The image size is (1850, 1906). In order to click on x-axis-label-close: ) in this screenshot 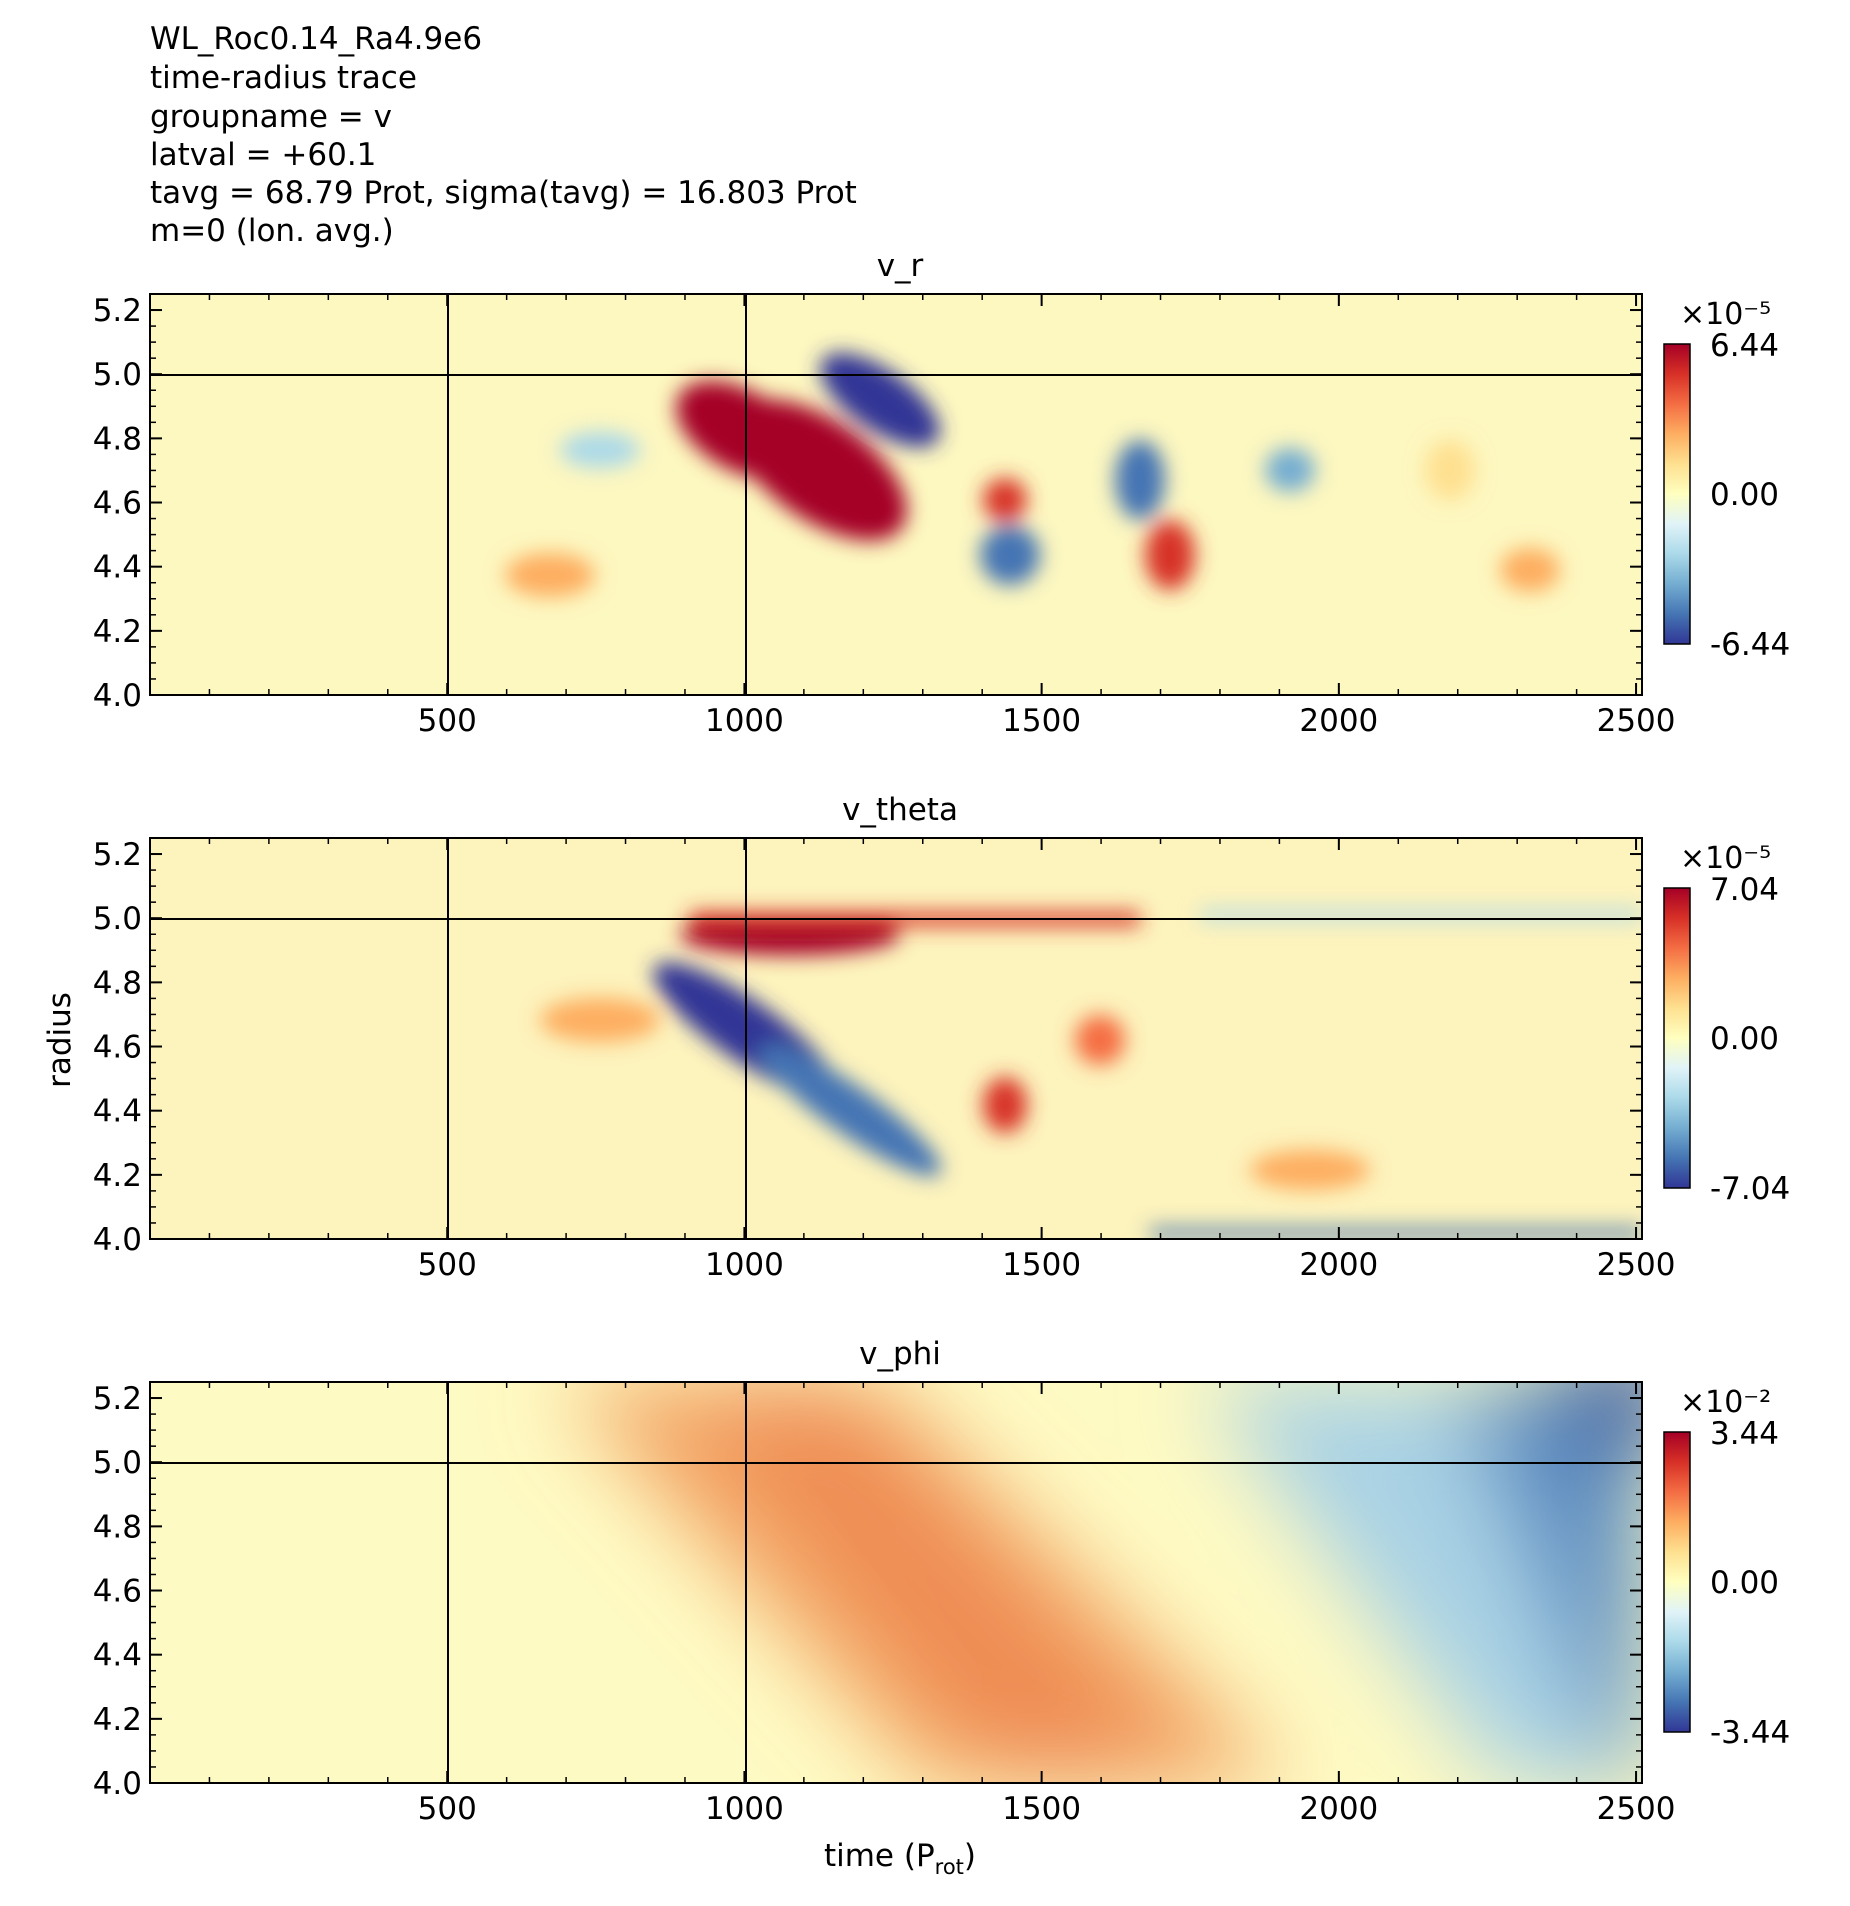, I will do `click(970, 1856)`.